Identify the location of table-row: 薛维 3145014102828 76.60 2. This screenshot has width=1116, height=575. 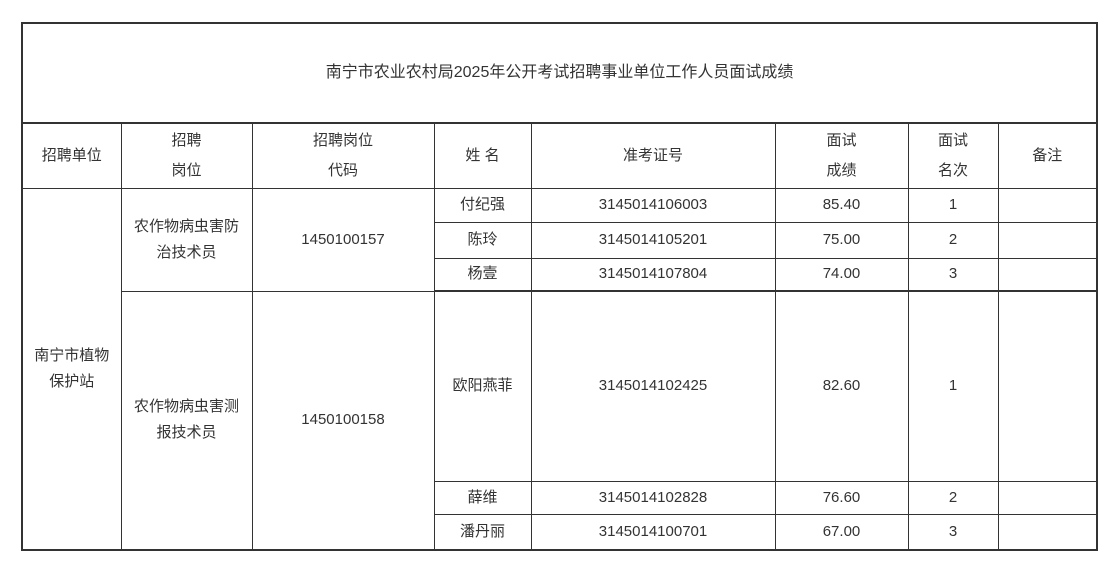
(560, 497).